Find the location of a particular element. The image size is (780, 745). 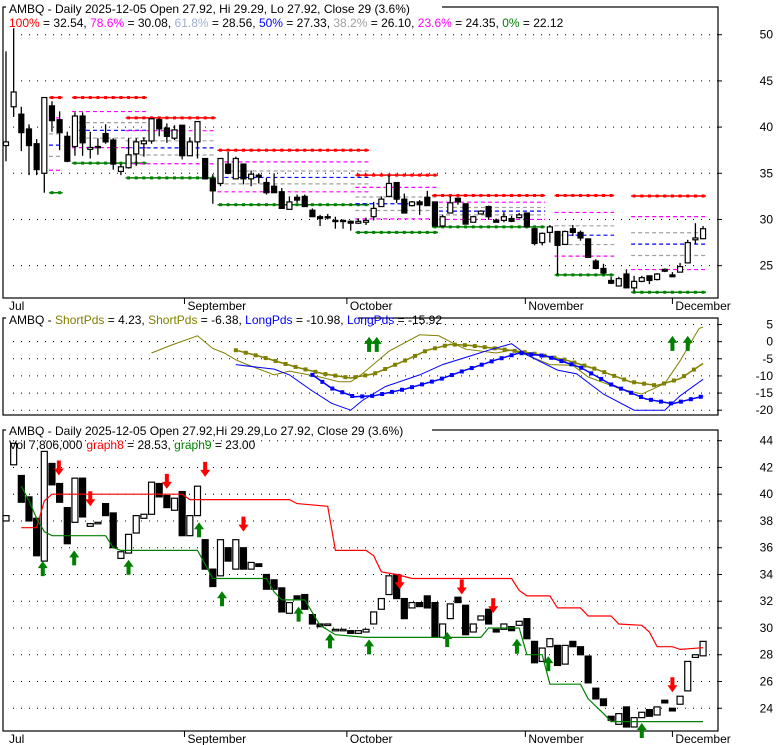

legend-label: ShortPds is located at coordinates (172, 320).